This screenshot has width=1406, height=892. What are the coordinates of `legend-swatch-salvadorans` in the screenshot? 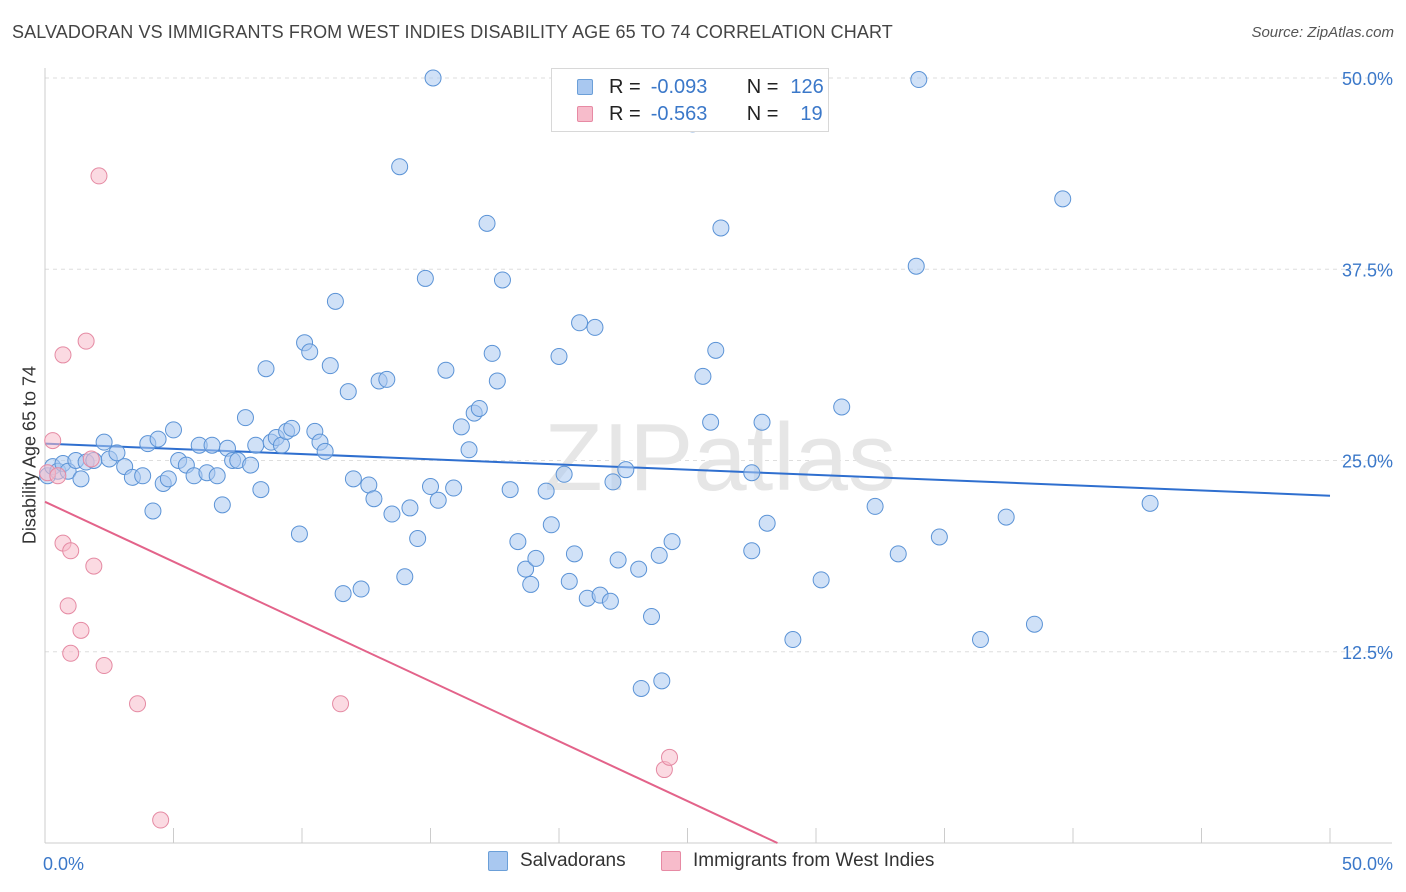 It's located at (585, 87).